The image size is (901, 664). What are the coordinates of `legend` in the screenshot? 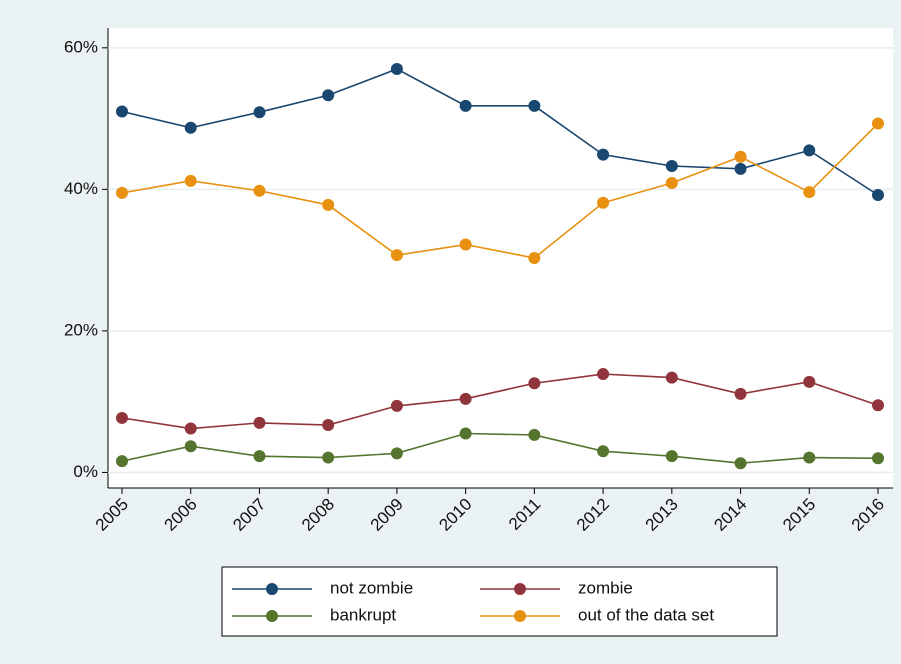 It's located at (499, 601).